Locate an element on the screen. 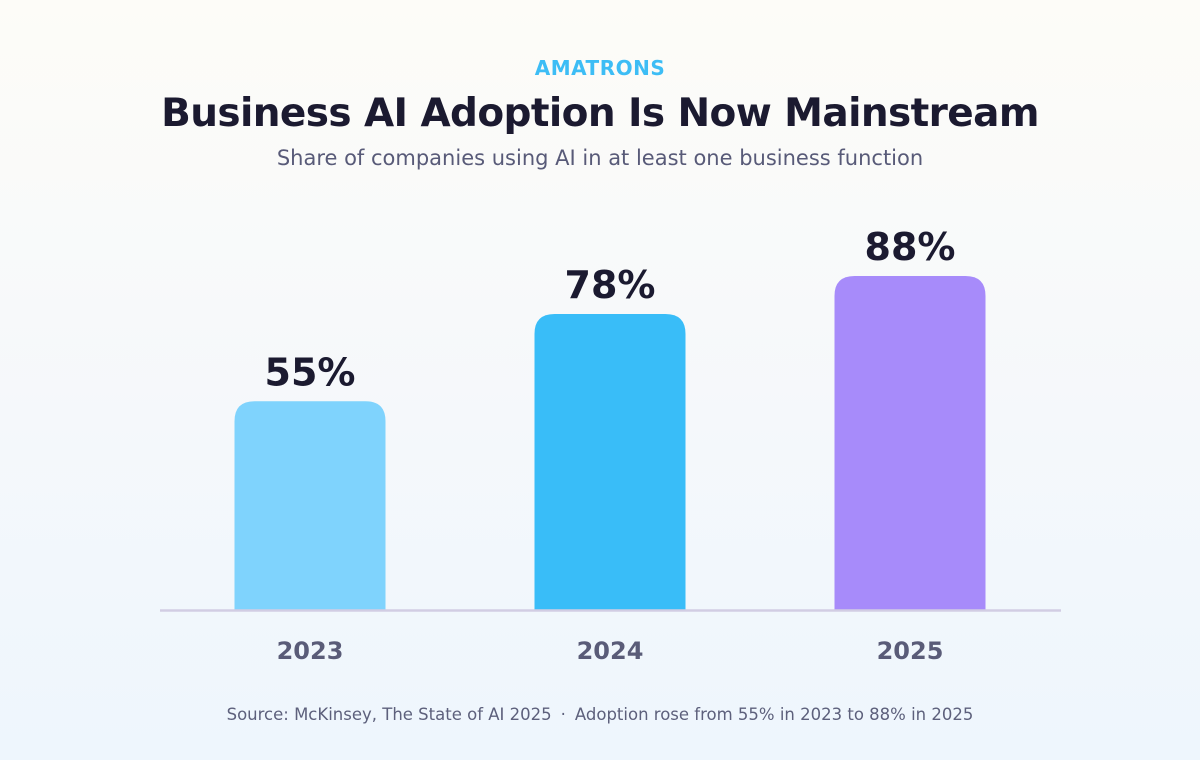  x-tick-label-2025: 2025 is located at coordinates (910, 651).